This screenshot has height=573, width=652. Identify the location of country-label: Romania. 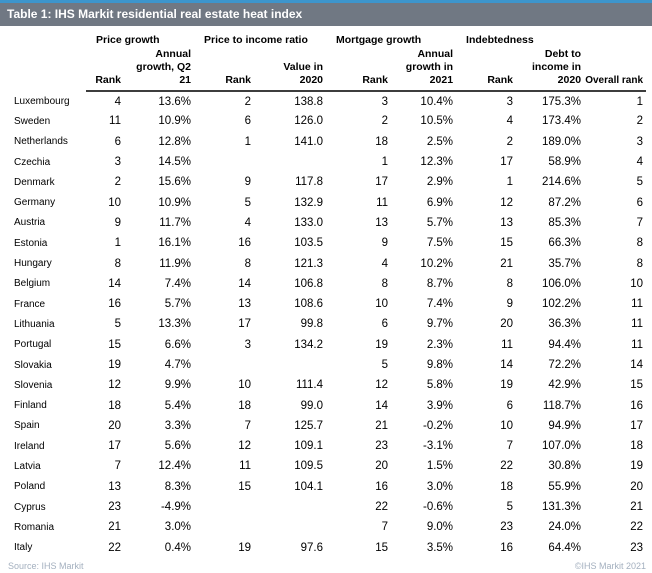
(34, 527).